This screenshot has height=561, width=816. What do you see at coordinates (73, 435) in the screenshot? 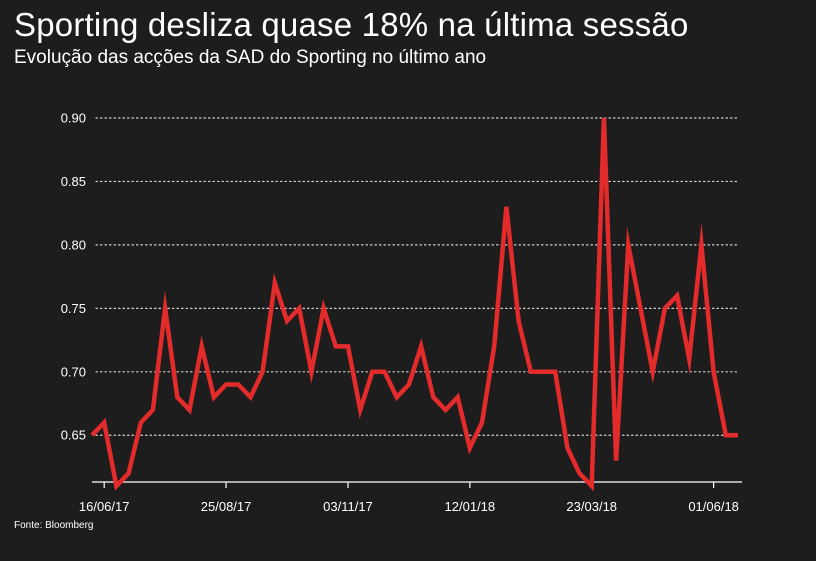
I see `y-tick-label: 0.65` at bounding box center [73, 435].